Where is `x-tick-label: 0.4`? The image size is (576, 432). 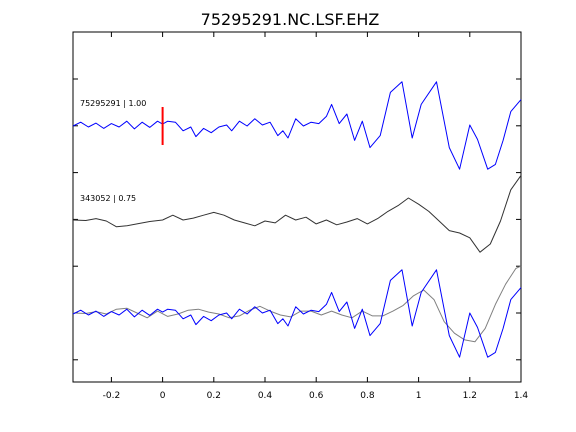
x-tick-label: 0.4 is located at coordinates (265, 396).